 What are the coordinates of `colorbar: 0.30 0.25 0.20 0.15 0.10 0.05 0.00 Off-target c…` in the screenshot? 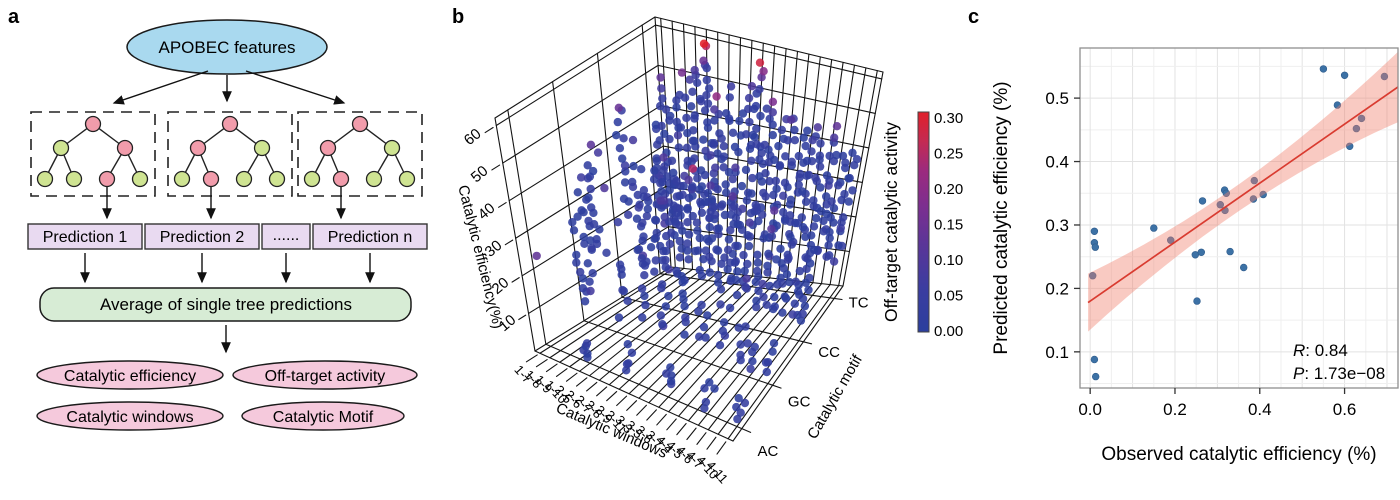 It's located at (922, 225).